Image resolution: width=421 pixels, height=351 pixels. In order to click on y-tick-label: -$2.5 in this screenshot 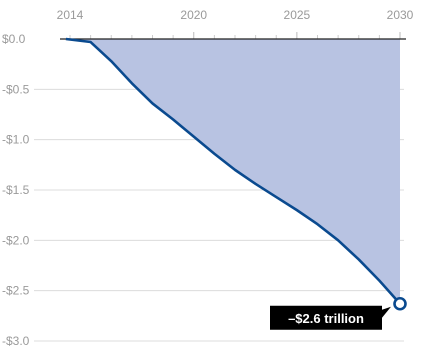, I will do `click(16, 291)`.